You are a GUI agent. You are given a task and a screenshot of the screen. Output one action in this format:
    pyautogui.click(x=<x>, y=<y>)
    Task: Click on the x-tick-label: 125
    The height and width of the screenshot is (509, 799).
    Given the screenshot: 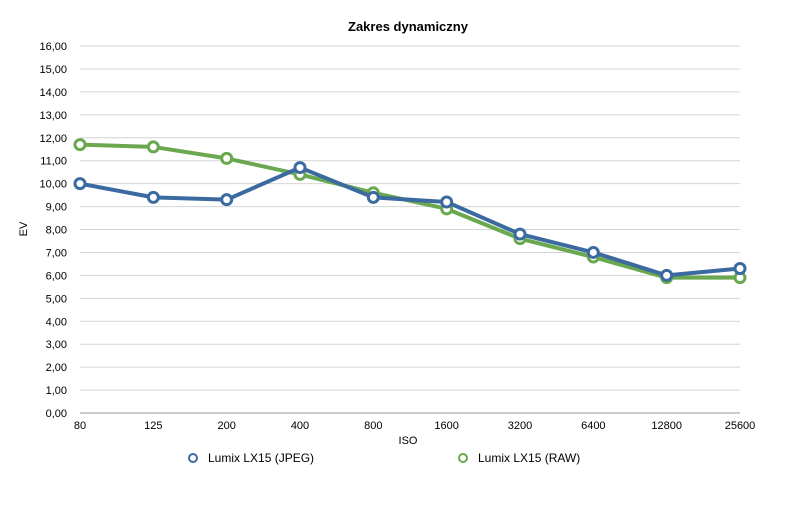 What is the action you would take?
    pyautogui.click(x=153, y=426)
    